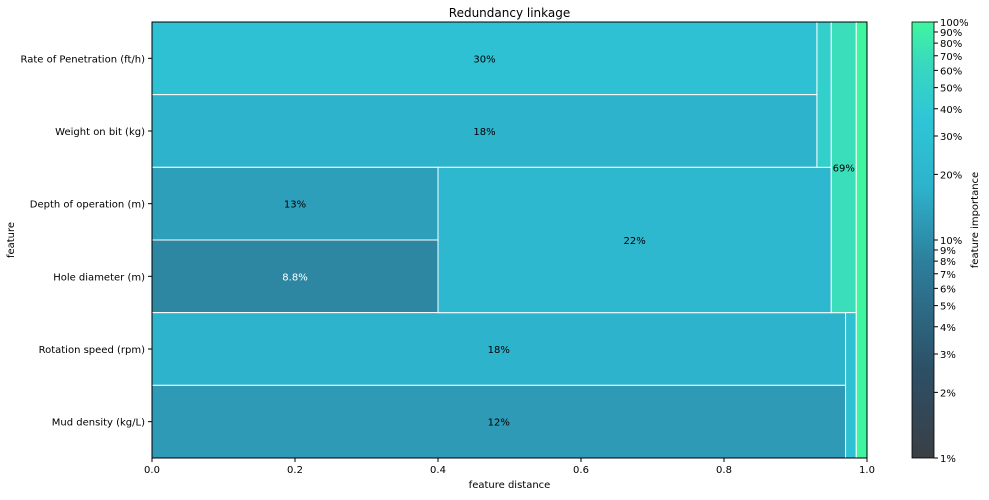 The width and height of the screenshot is (989, 500). What do you see at coordinates (581, 470) in the screenshot?
I see `x-tick-label: 0.6` at bounding box center [581, 470].